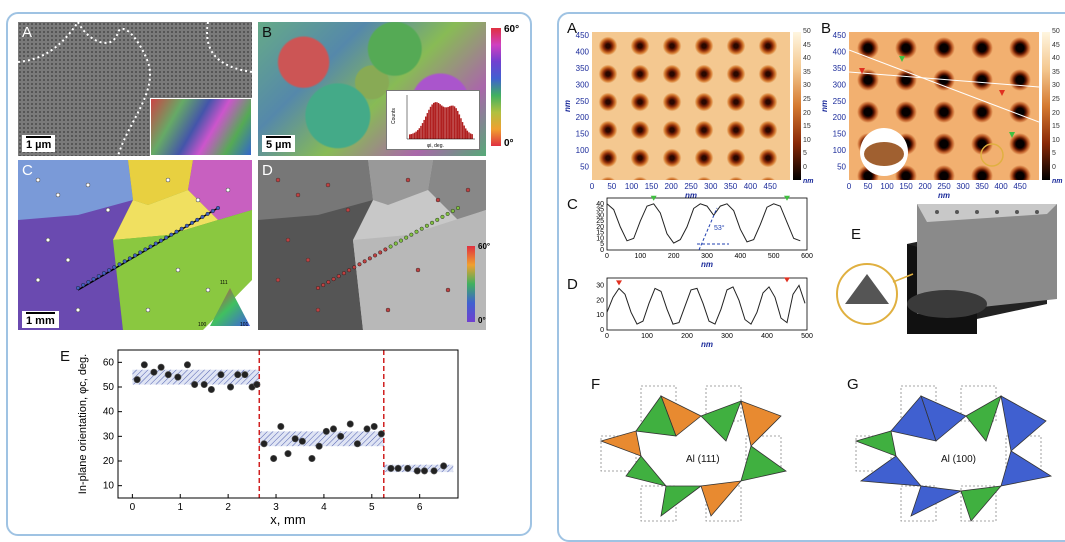 This screenshot has height=542, width=1065. What do you see at coordinates (708, 229) in the screenshot?
I see `angle-line` at bounding box center [708, 229].